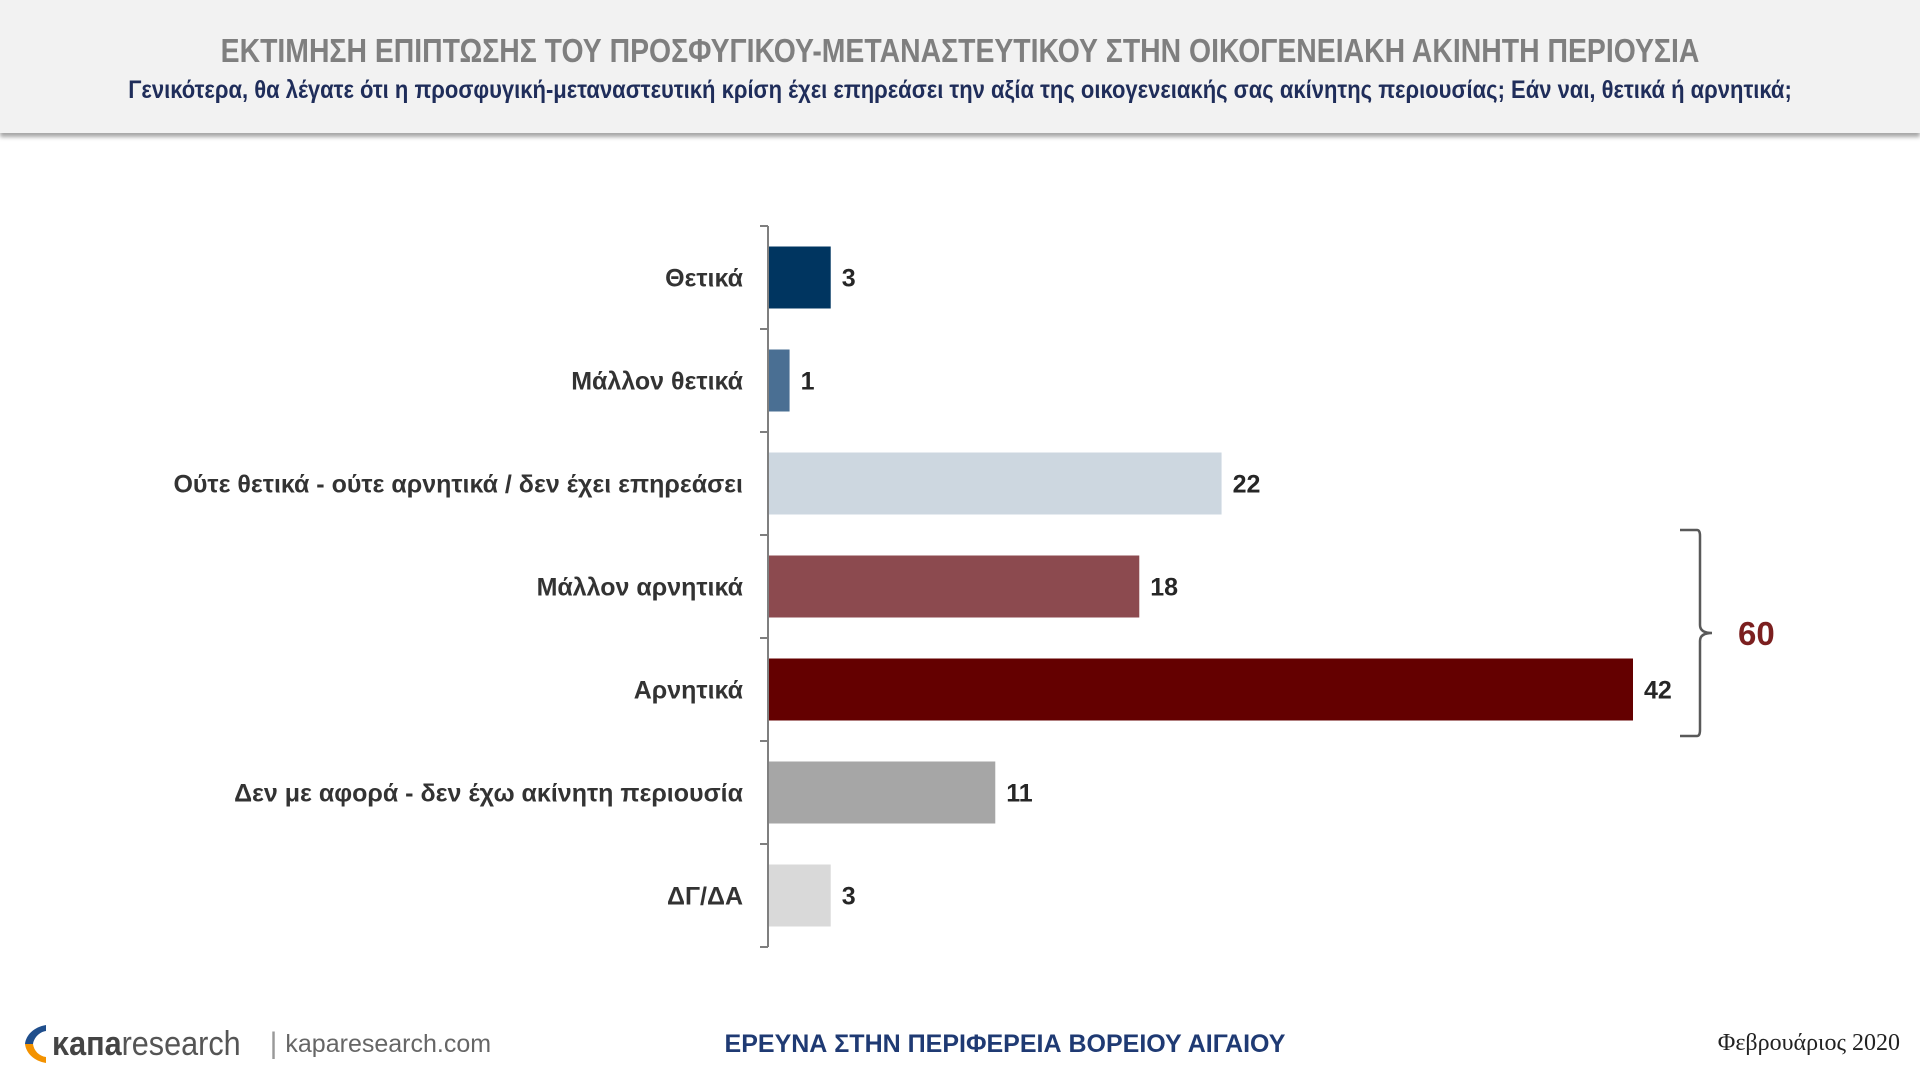  What do you see at coordinates (1756, 633) in the screenshot?
I see `bracket-total-label: 60` at bounding box center [1756, 633].